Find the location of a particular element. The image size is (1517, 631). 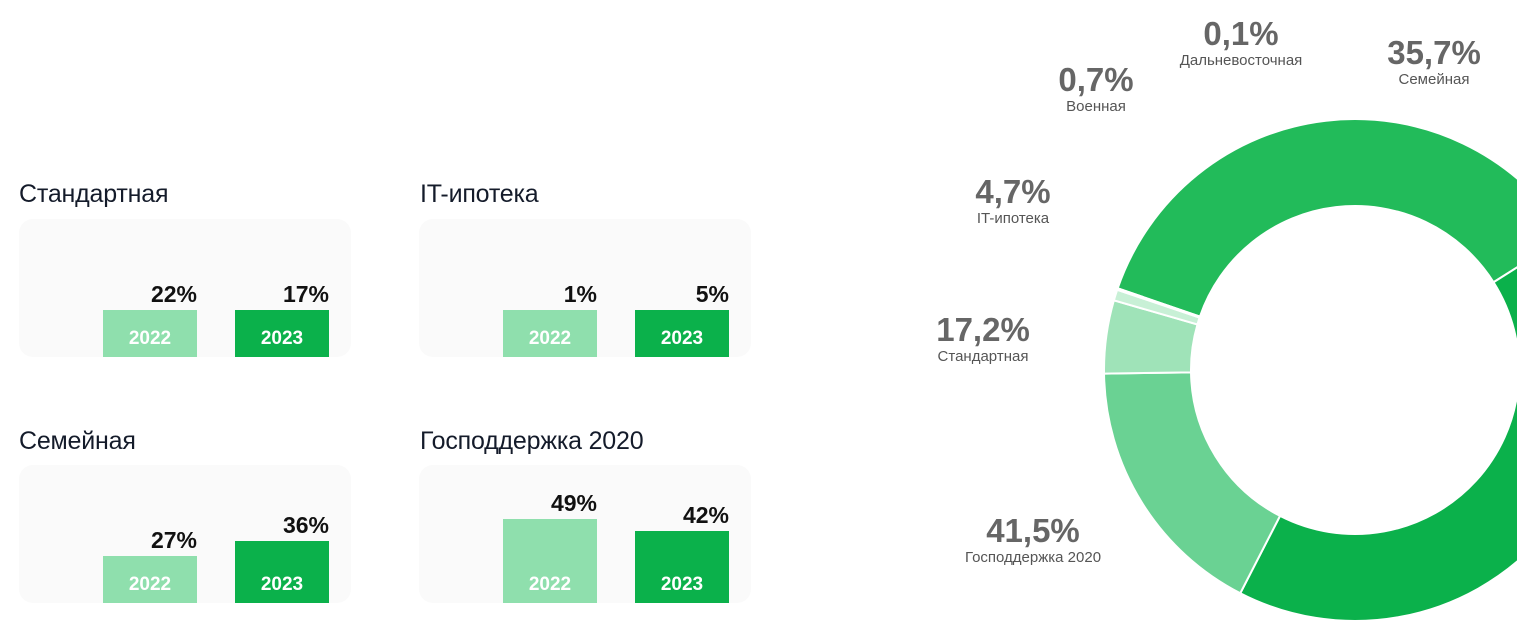

bar-card-family: 2022 2023 27% 36% is located at coordinates (185, 534).